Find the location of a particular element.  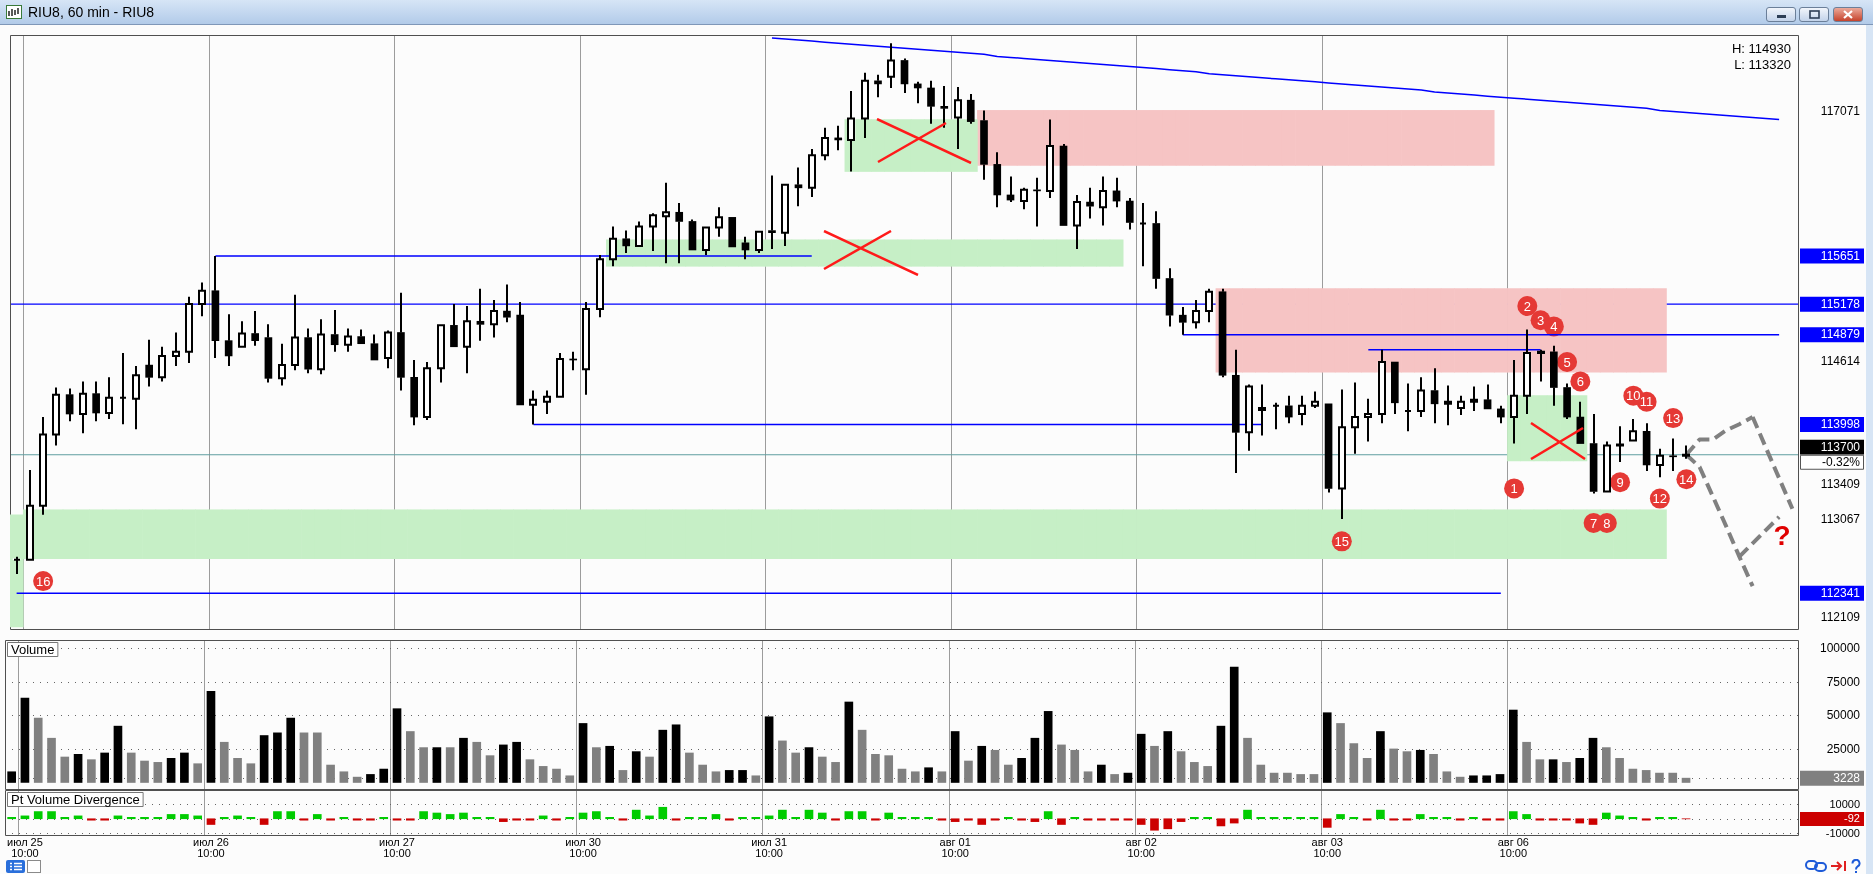

x-tick-label: авг 06 10:00 is located at coordinates (1513, 847).